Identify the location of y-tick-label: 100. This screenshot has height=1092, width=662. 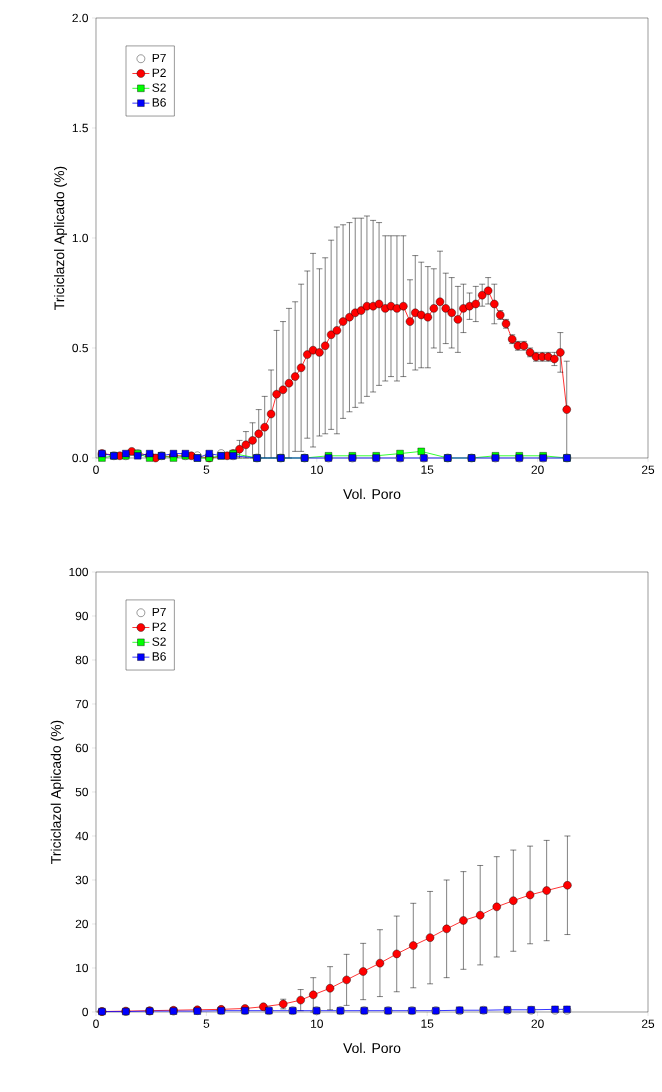
(79, 572).